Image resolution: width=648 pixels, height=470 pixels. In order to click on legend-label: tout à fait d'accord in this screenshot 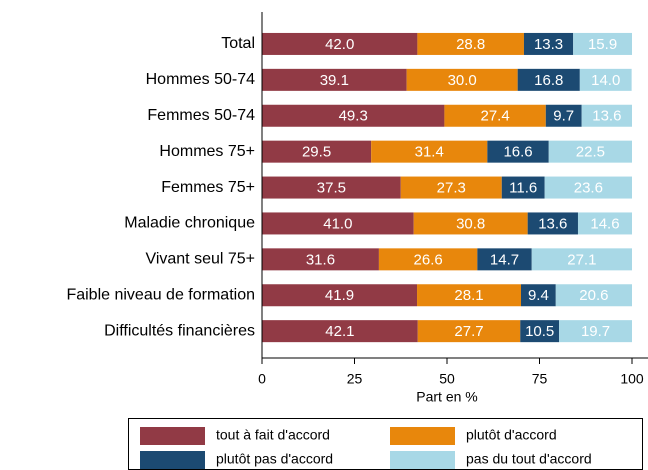, I will do `click(273, 435)`.